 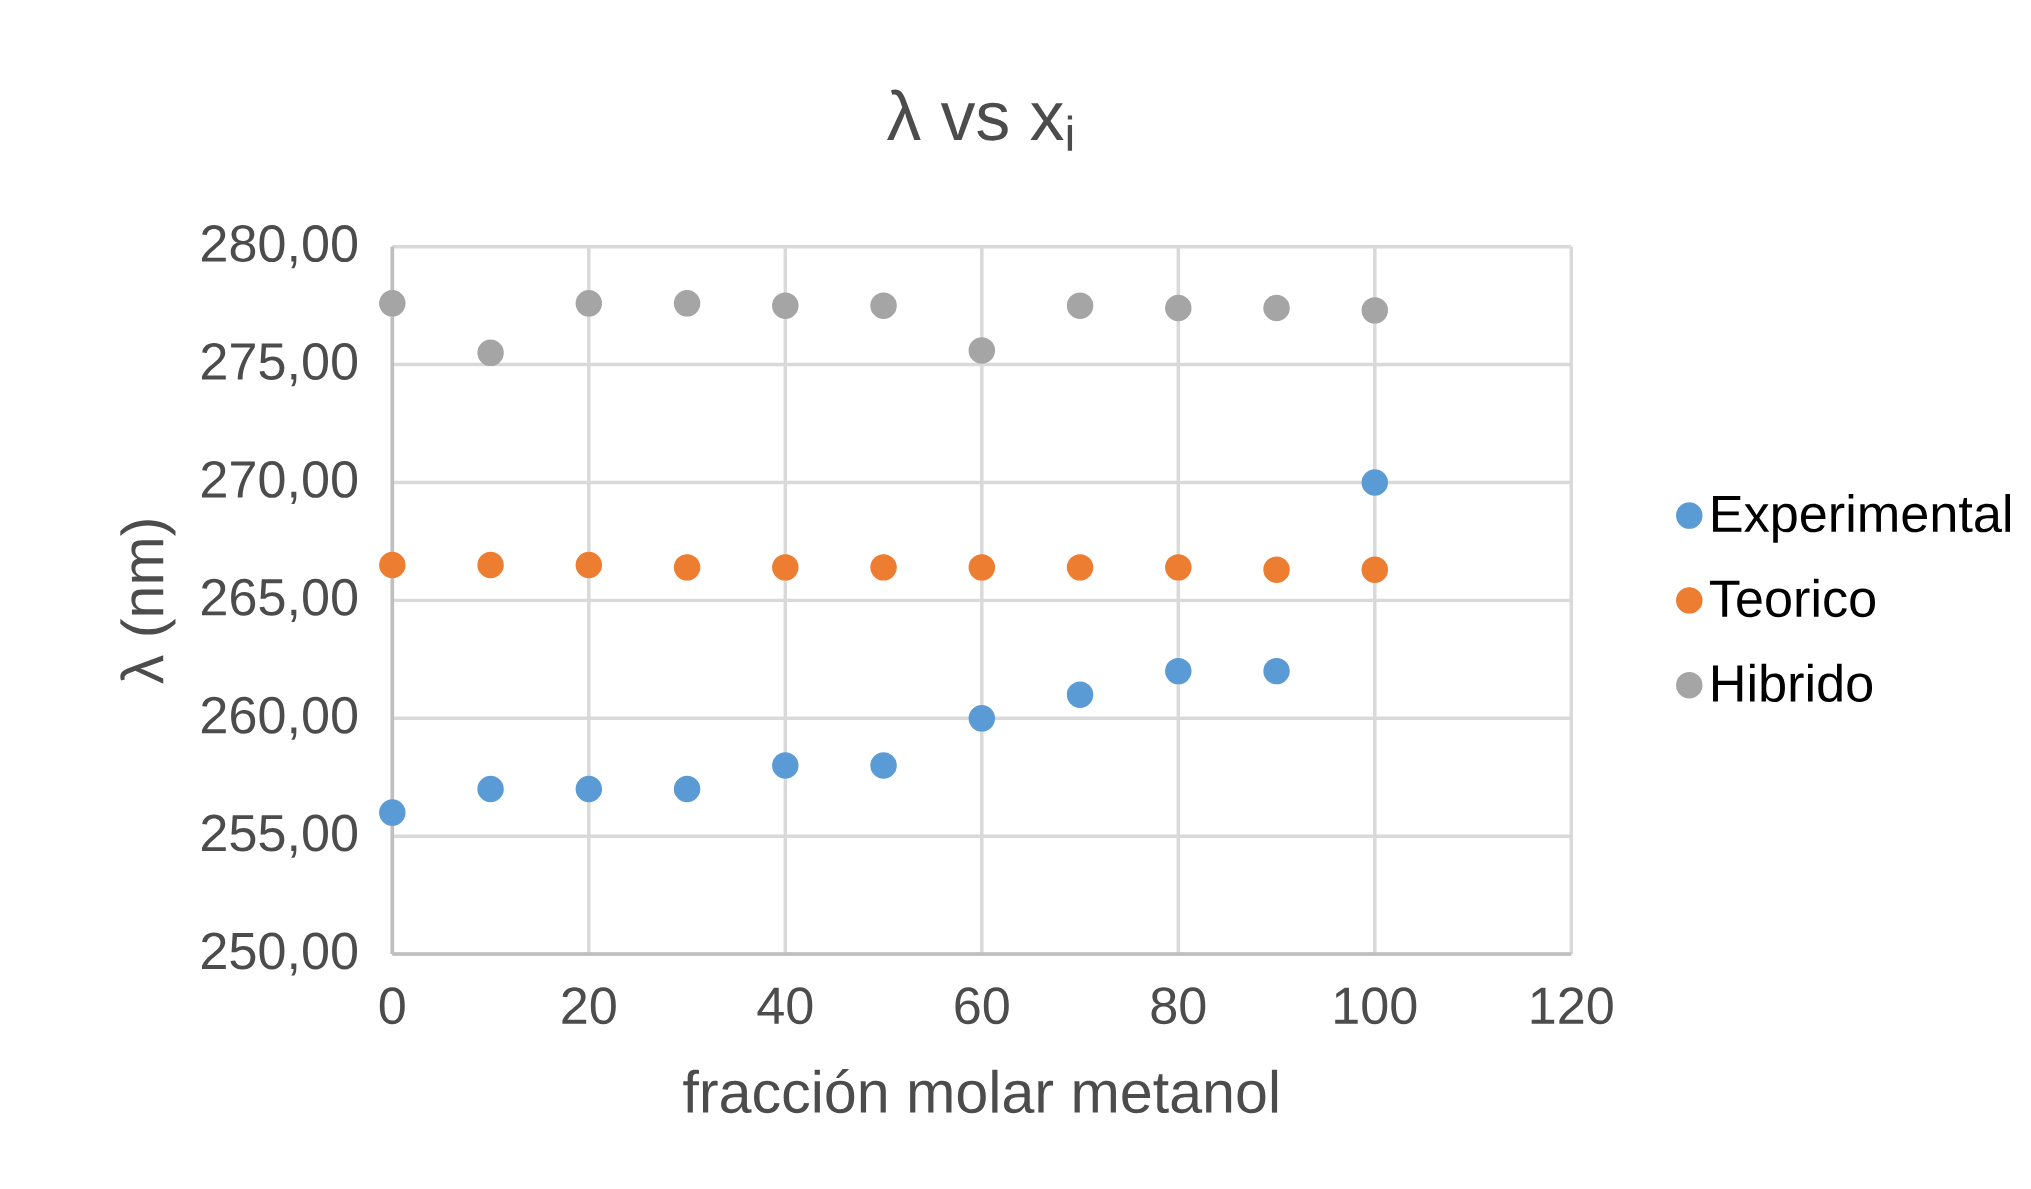 I want to click on legend-label: Experimental, so click(x=1862, y=518).